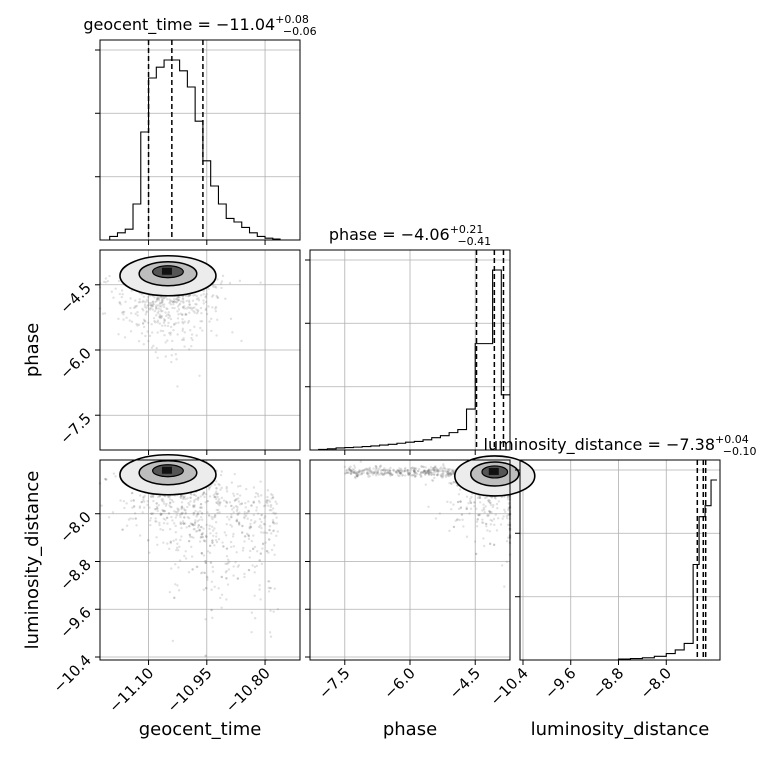 The height and width of the screenshot is (760, 760). What do you see at coordinates (608, 683) in the screenshot?
I see `x-tick-label: −8.8` at bounding box center [608, 683].